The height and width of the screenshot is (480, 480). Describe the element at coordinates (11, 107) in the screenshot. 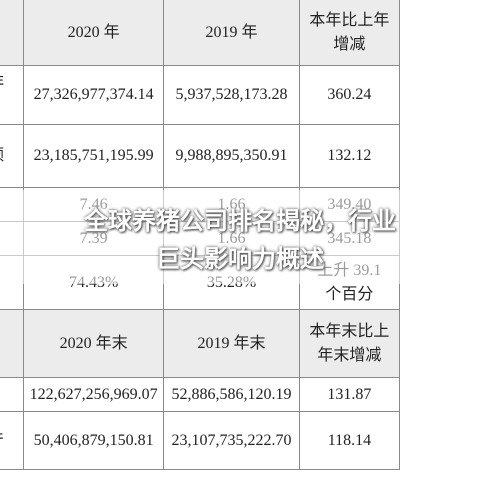

I see `cell-text: （元）` at that location.